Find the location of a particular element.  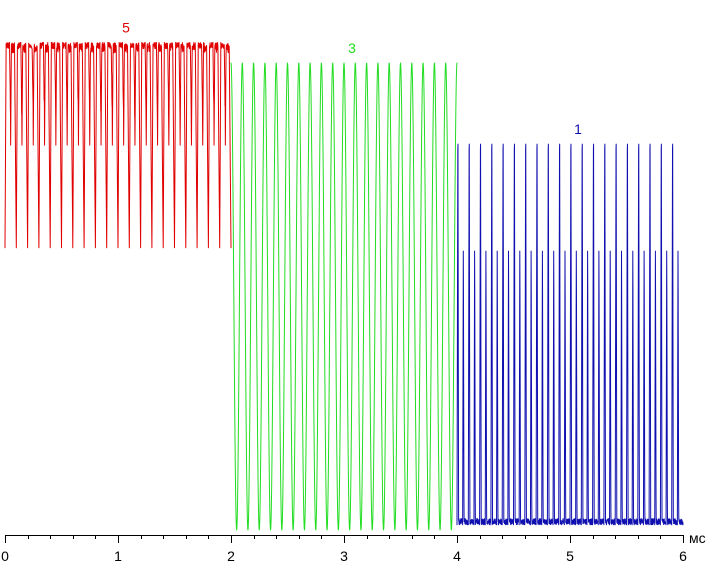

series-label-1: 1 is located at coordinates (578, 129).